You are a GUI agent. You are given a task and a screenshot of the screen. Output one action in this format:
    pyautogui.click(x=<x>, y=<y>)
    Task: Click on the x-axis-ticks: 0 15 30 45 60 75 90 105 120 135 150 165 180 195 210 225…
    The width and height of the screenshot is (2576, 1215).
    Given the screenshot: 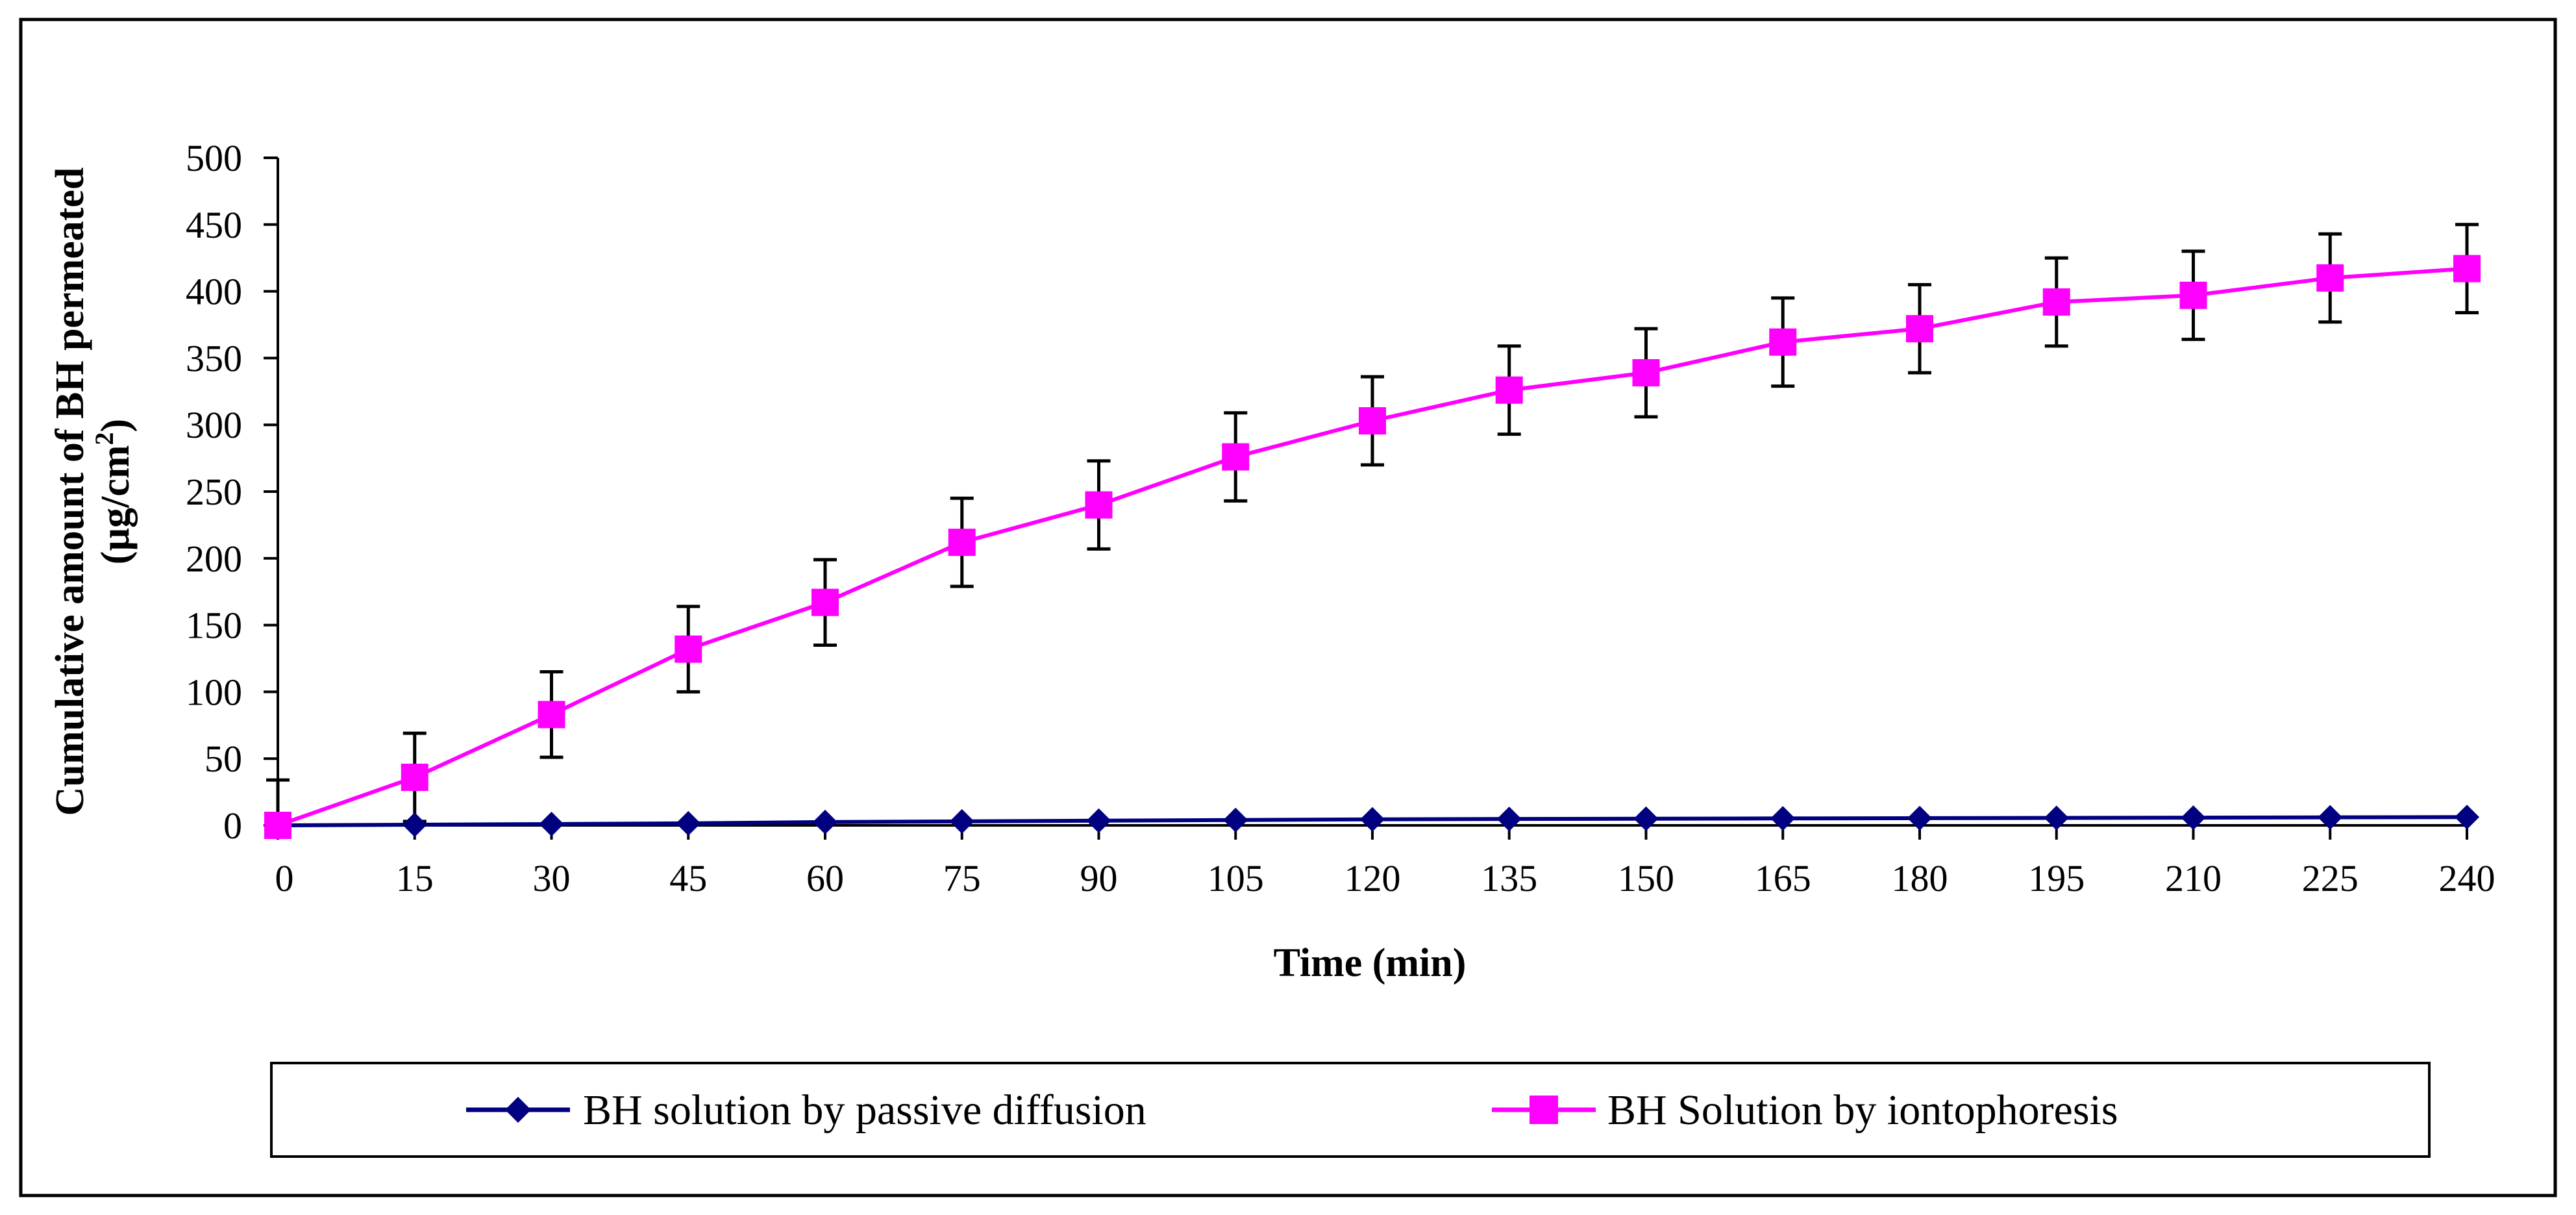 What is the action you would take?
    pyautogui.click(x=1385, y=862)
    